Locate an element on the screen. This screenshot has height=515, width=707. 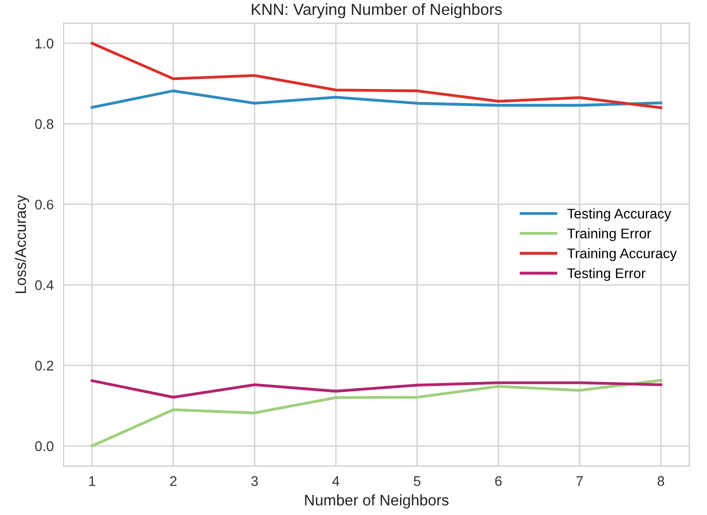
legend-label: Testing Accuracy is located at coordinates (619, 215).